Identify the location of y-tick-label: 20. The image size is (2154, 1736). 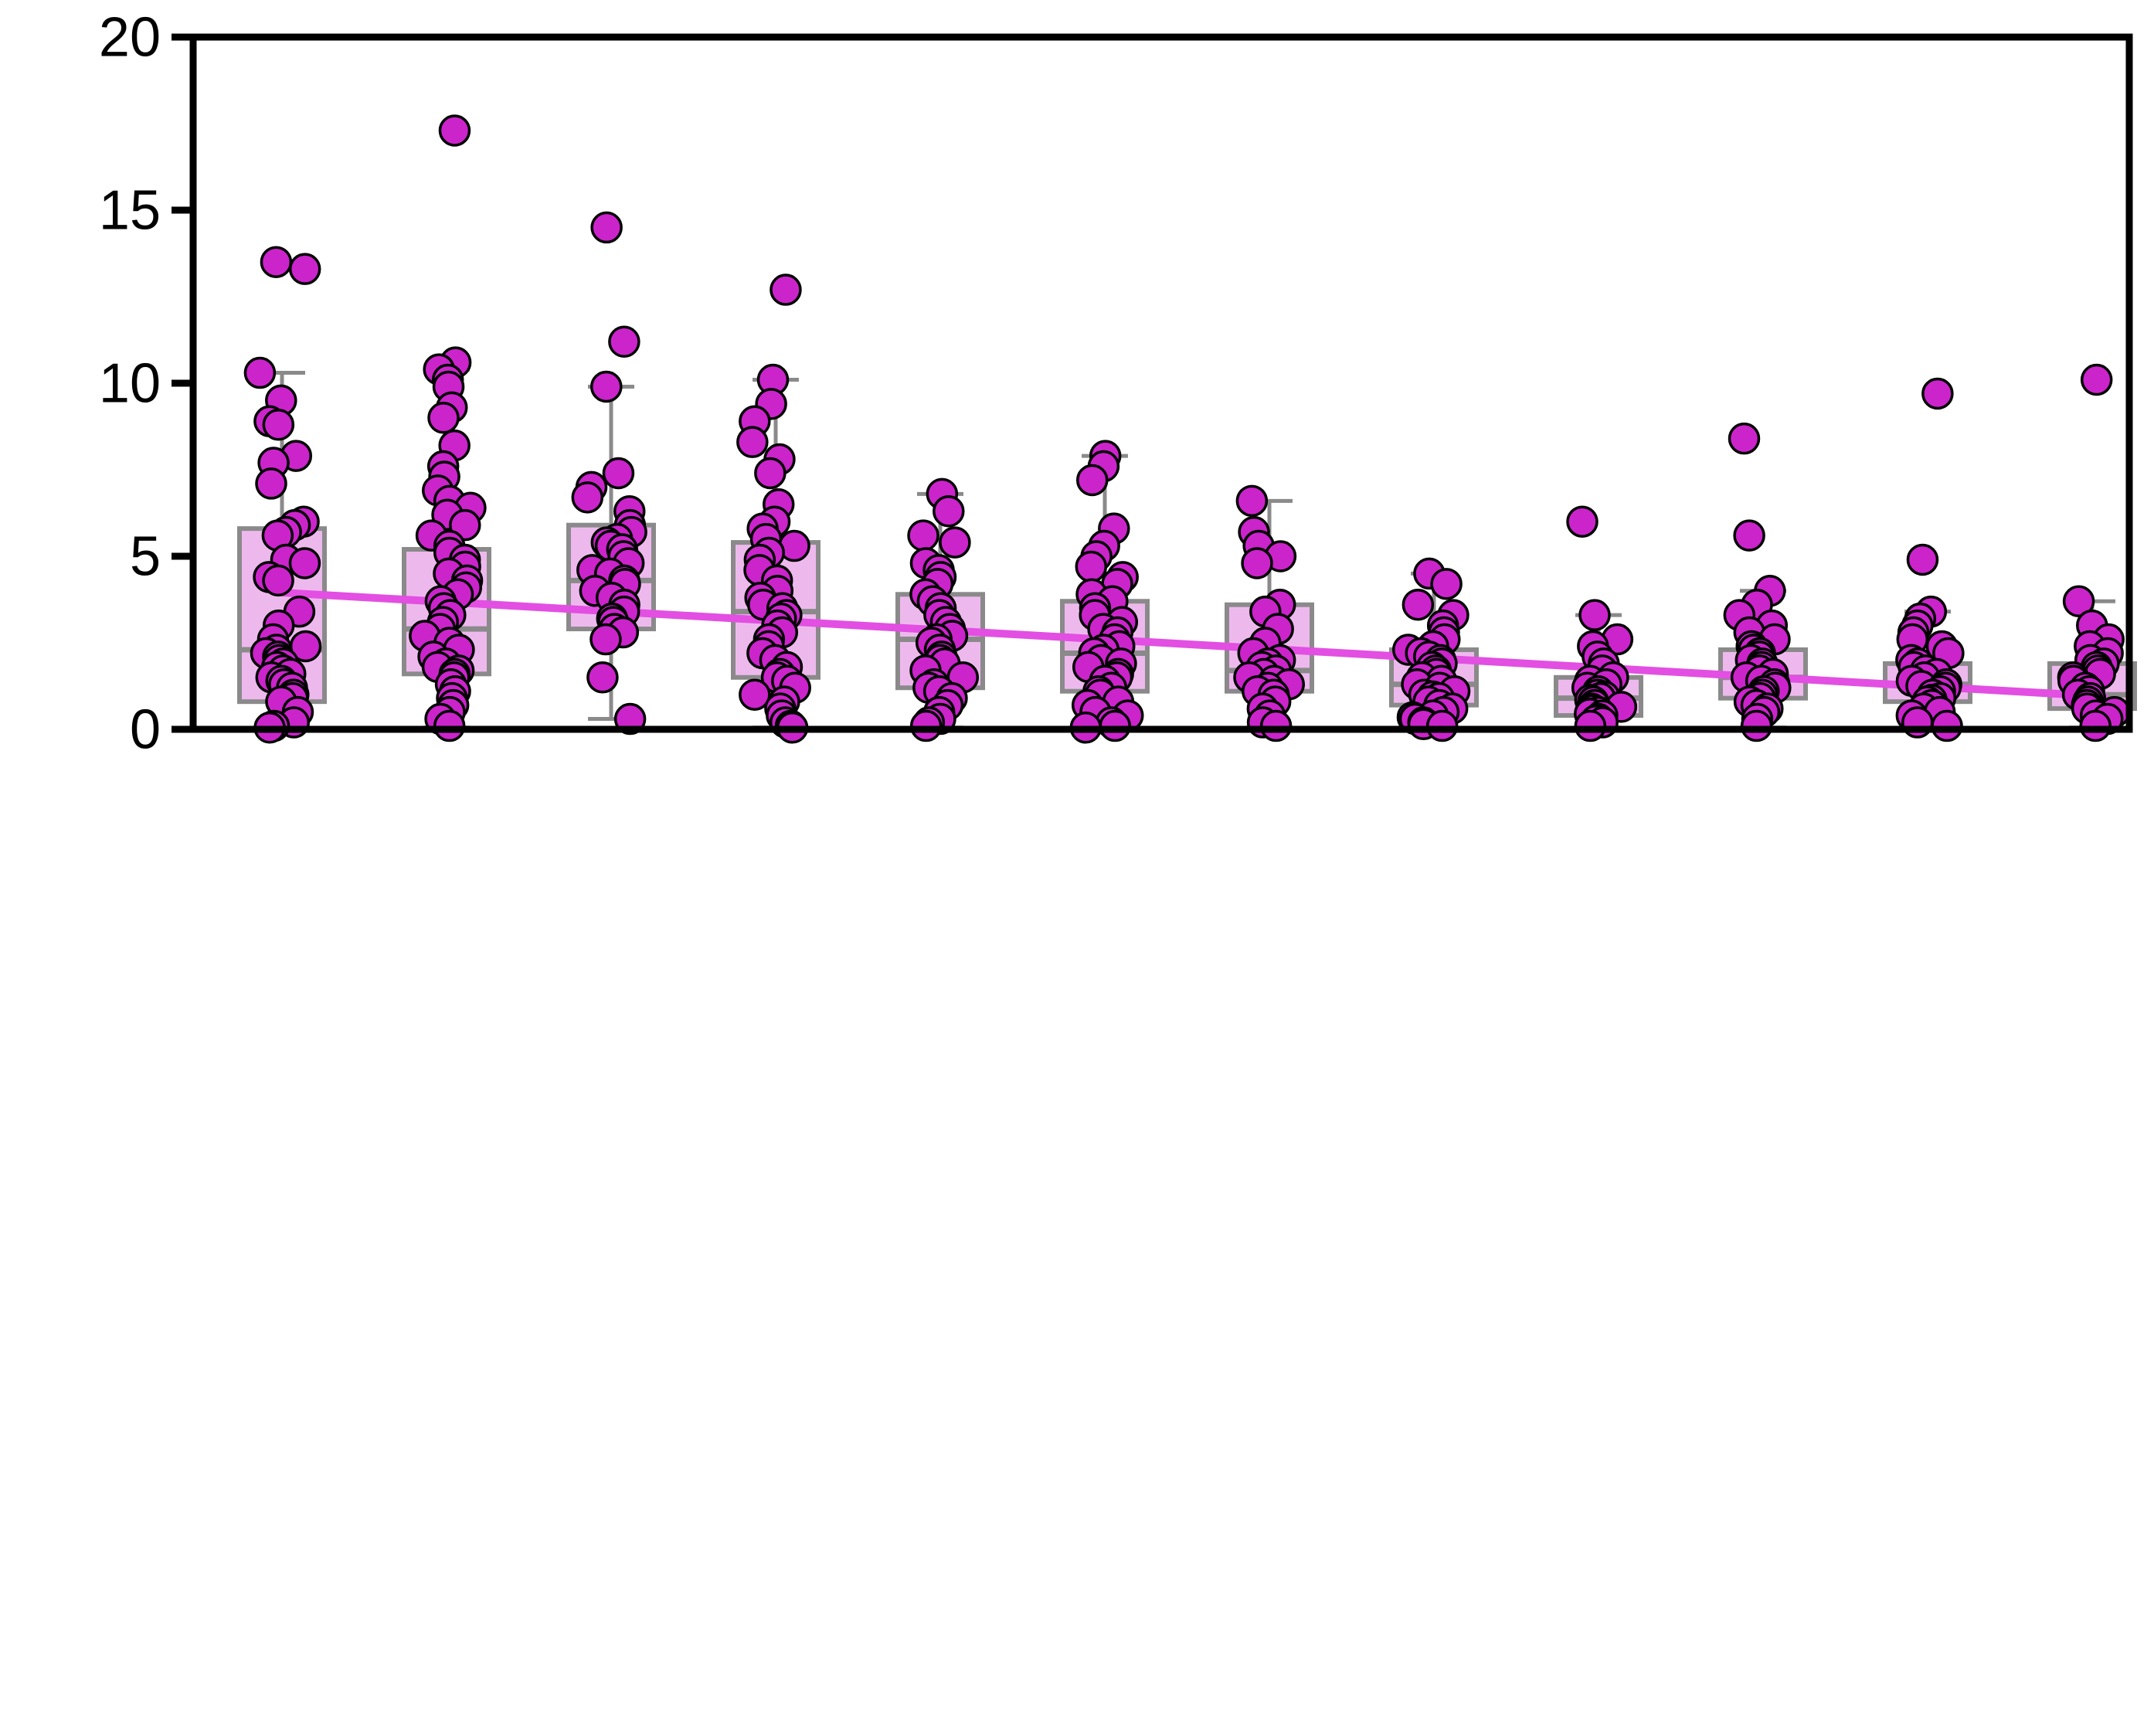
(130, 37).